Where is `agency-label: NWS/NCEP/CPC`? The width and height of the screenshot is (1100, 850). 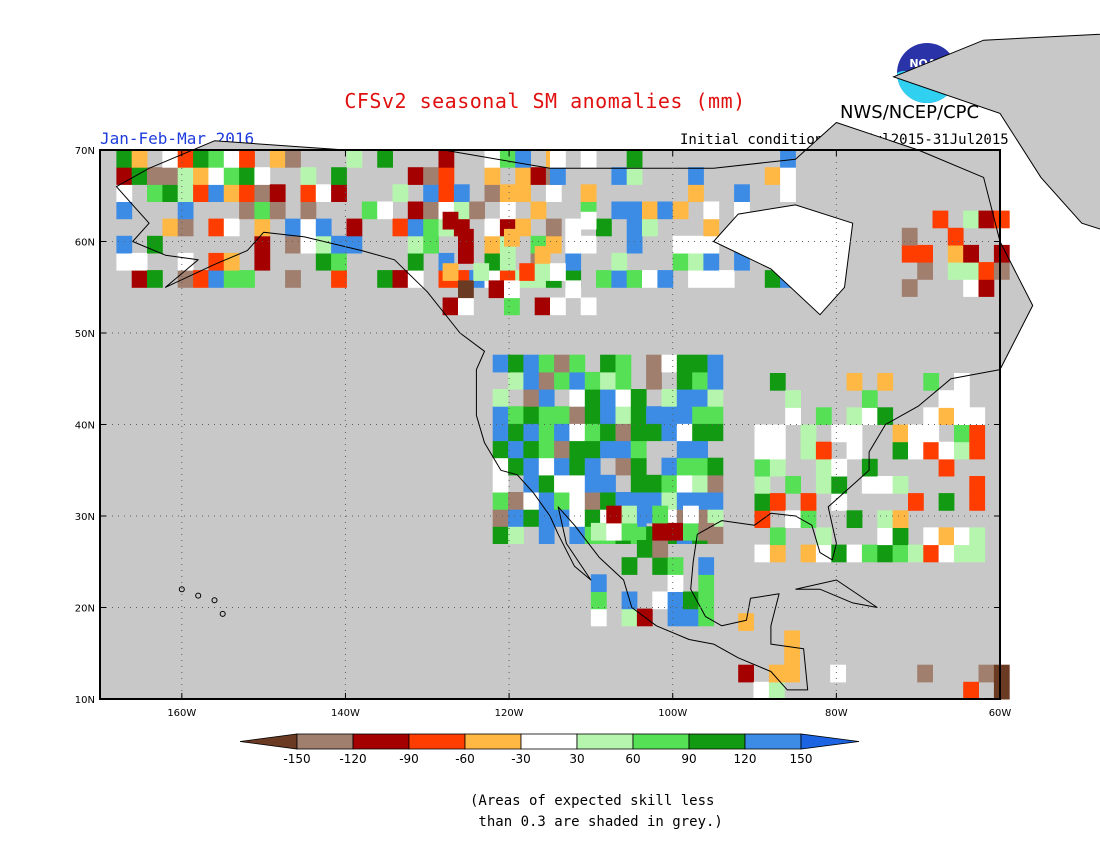
agency-label: NWS/NCEP/CPC is located at coordinates (910, 112).